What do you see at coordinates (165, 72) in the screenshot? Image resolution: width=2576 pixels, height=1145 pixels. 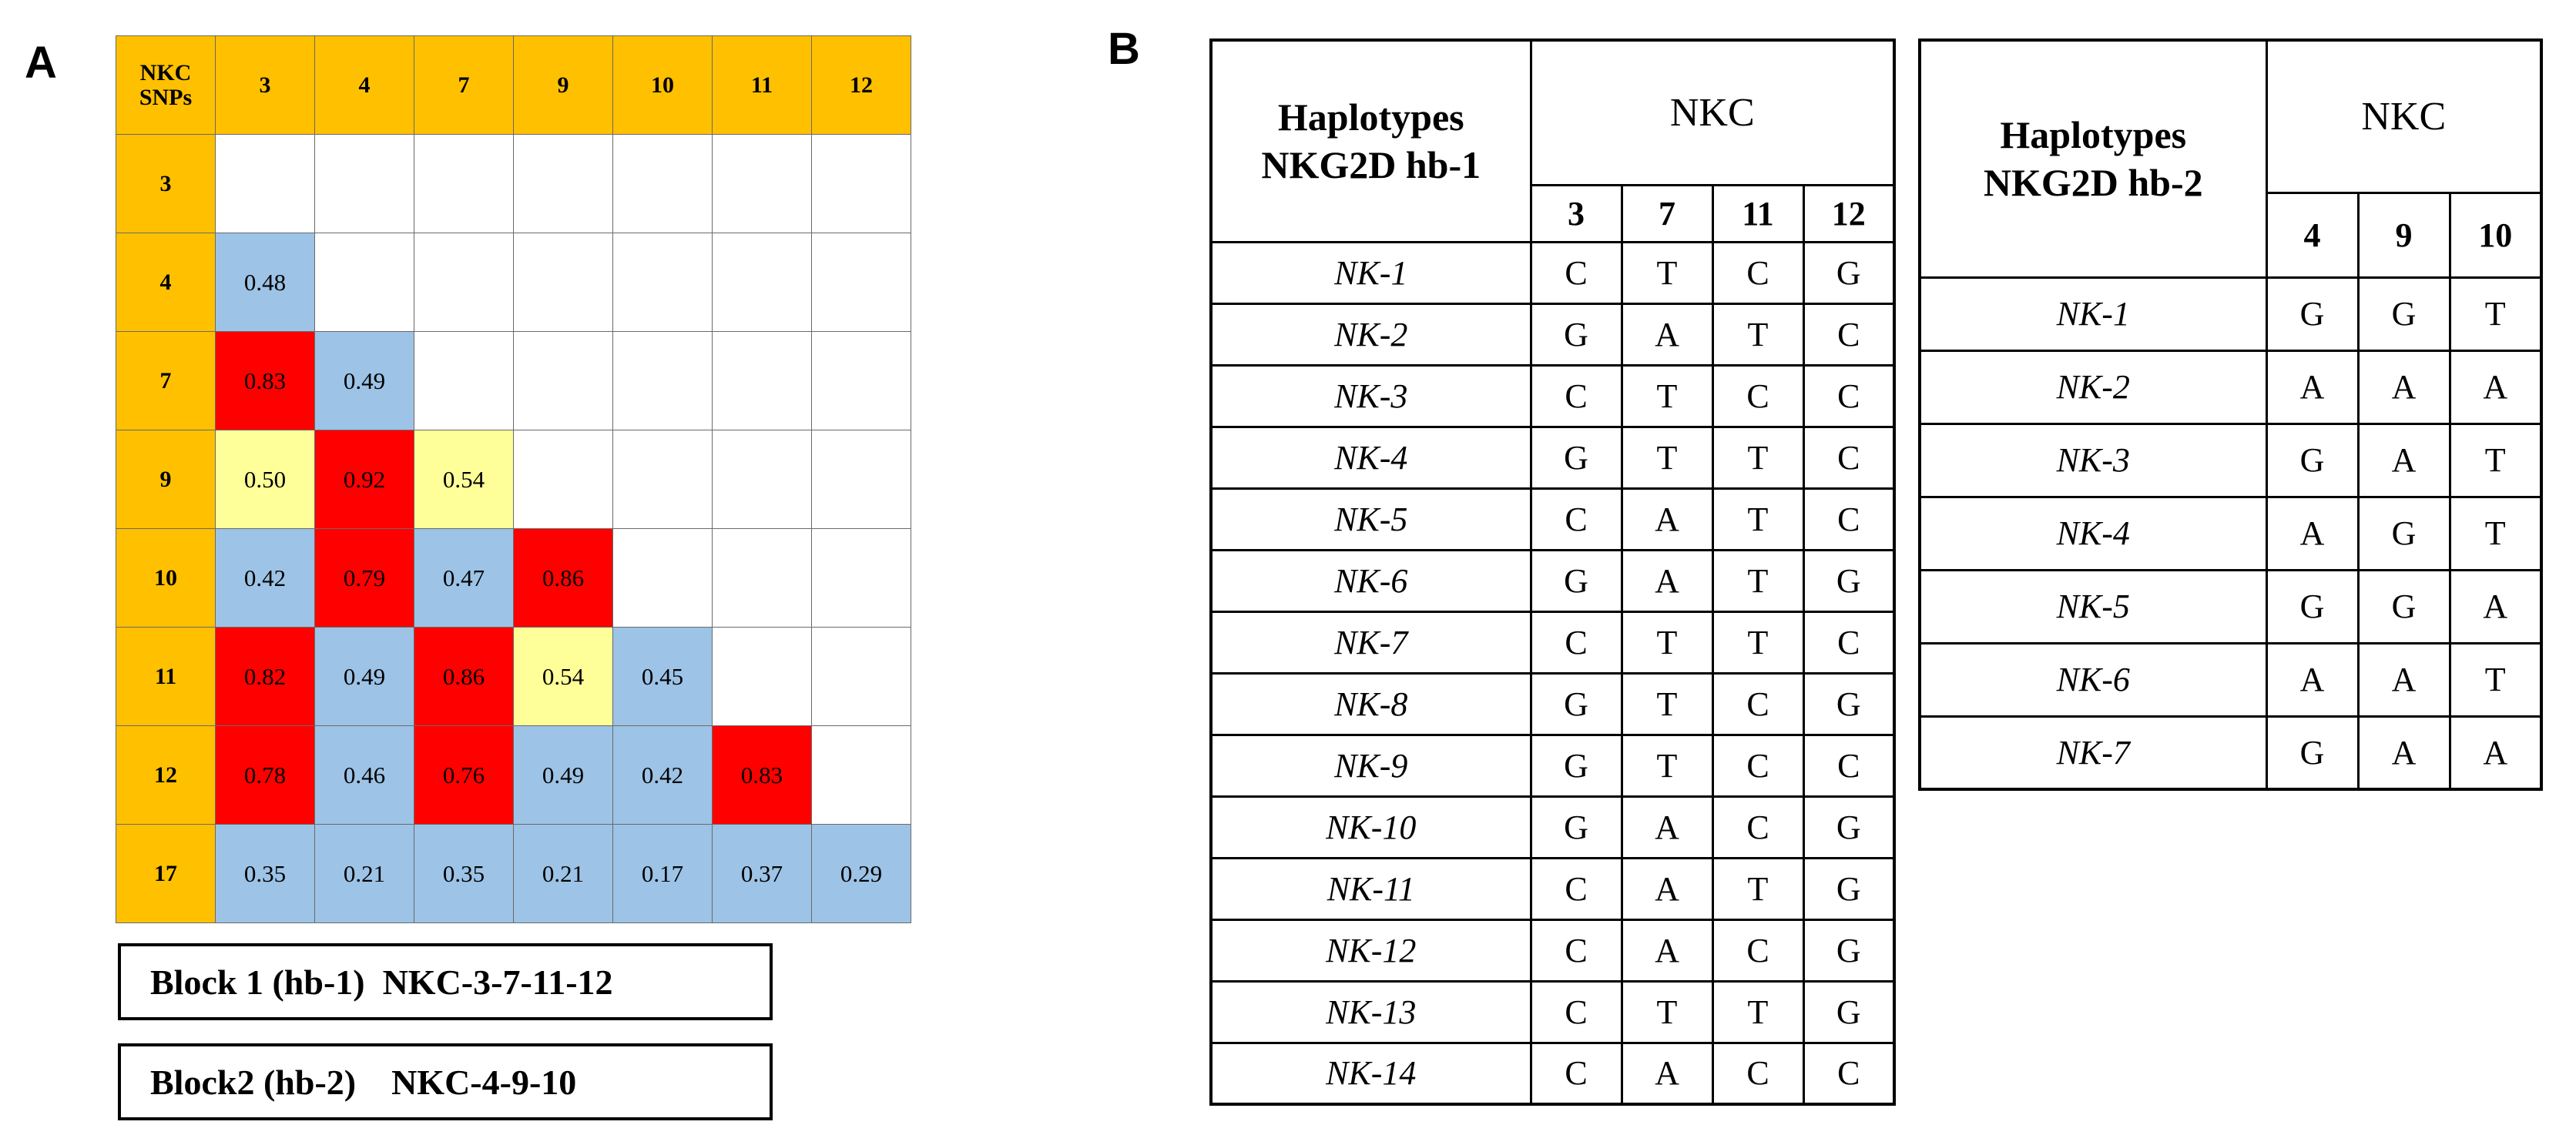 I see `corner-line-1: NKC` at bounding box center [165, 72].